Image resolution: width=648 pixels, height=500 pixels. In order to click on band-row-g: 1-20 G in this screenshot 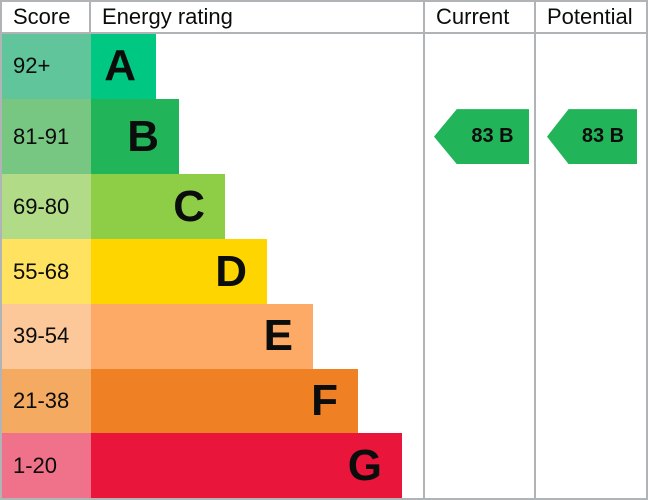, I will do `click(324, 466)`.